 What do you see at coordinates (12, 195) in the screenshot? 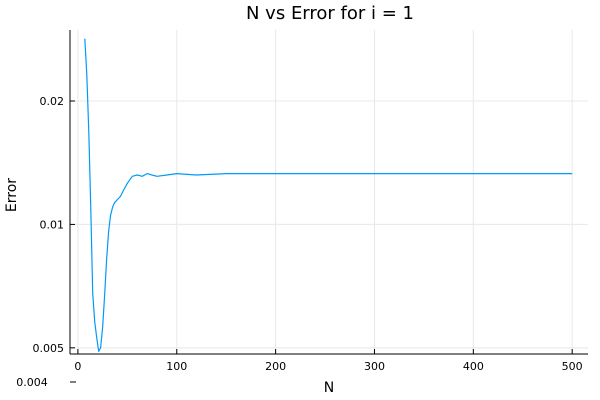
I see `y-axis-label: Error` at bounding box center [12, 195].